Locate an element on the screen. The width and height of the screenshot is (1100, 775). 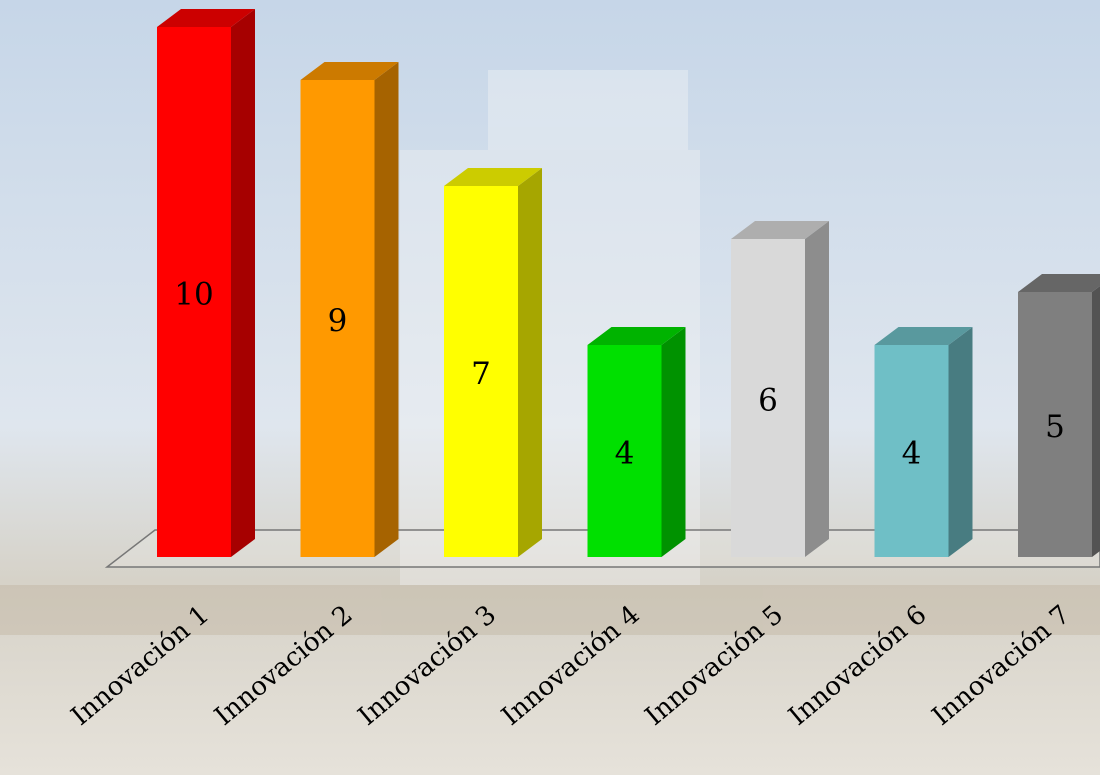
value-label: 7 is located at coordinates (481, 374).